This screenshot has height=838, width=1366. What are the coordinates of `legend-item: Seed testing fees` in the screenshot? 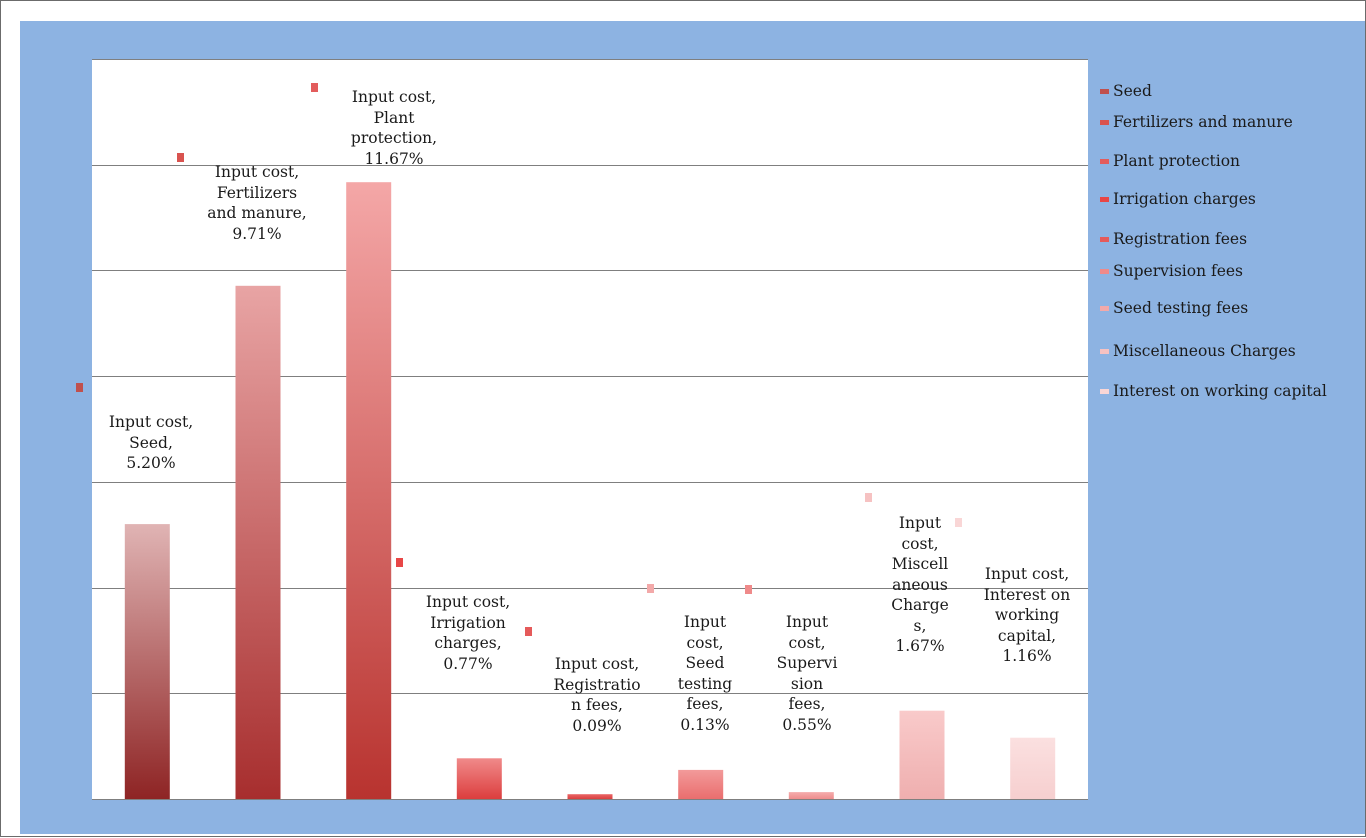 It's located at (1174, 308).